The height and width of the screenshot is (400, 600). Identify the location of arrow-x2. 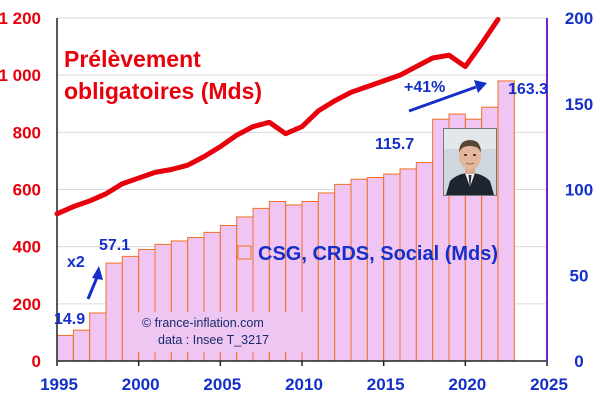
(94, 283).